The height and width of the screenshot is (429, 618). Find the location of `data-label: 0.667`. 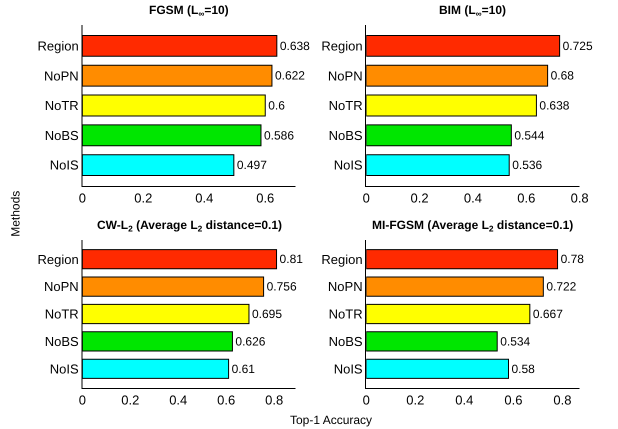

data-label: 0.667 is located at coordinates (548, 314).